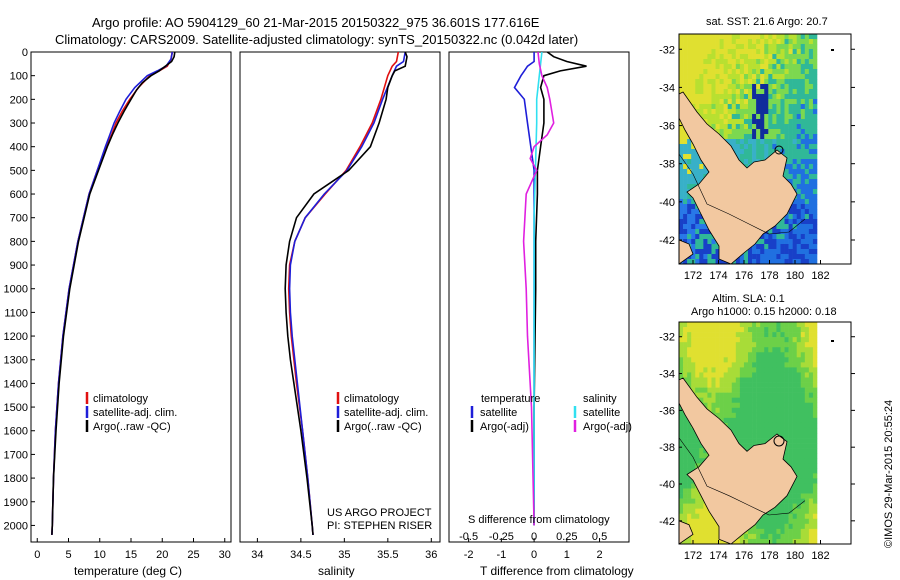 This screenshot has height=580, width=900. What do you see at coordinates (718, 556) in the screenshot?
I see `lon-tick-label: 174` at bounding box center [718, 556].